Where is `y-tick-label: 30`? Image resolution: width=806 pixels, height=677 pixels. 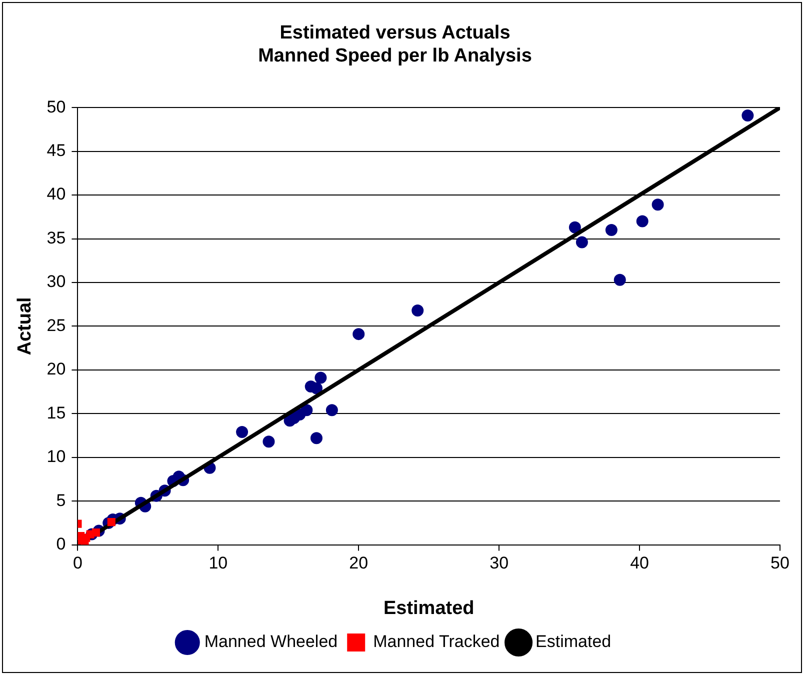 y-tick-label: 30 is located at coordinates (56, 282).